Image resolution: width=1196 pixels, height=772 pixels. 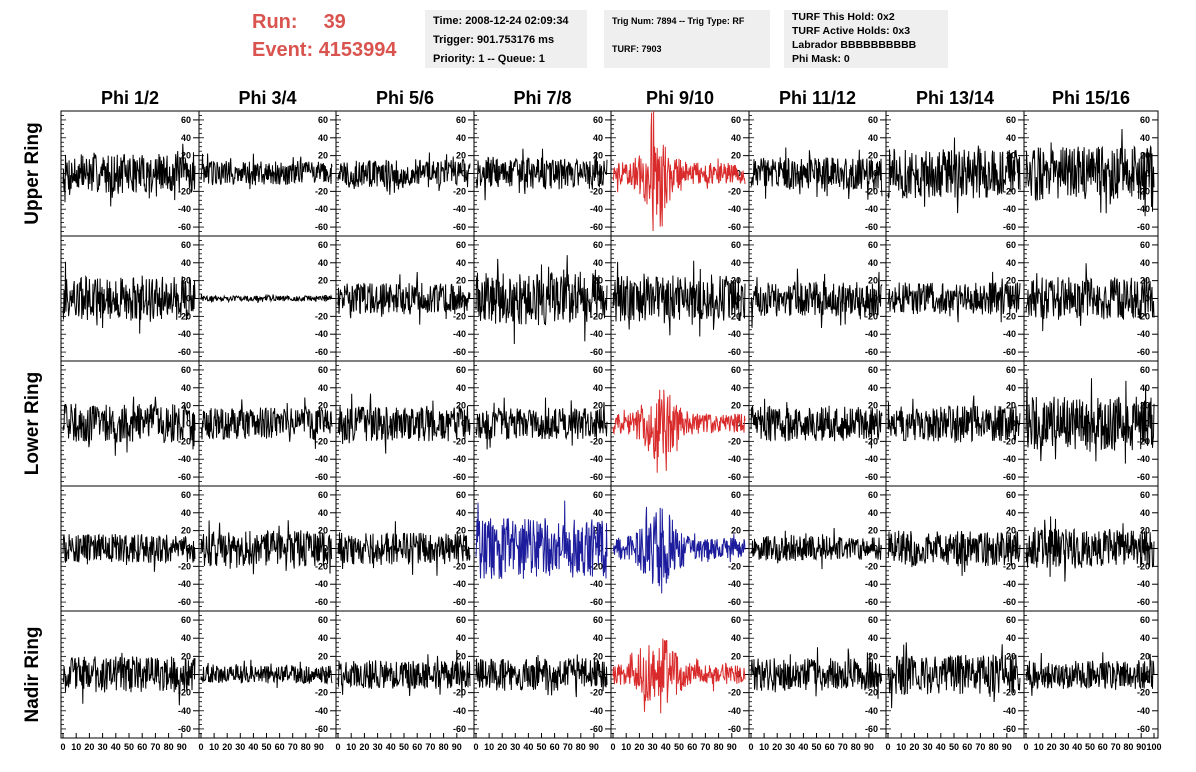 What do you see at coordinates (130, 98) in the screenshot?
I see `column-header: Phi 1/2` at bounding box center [130, 98].